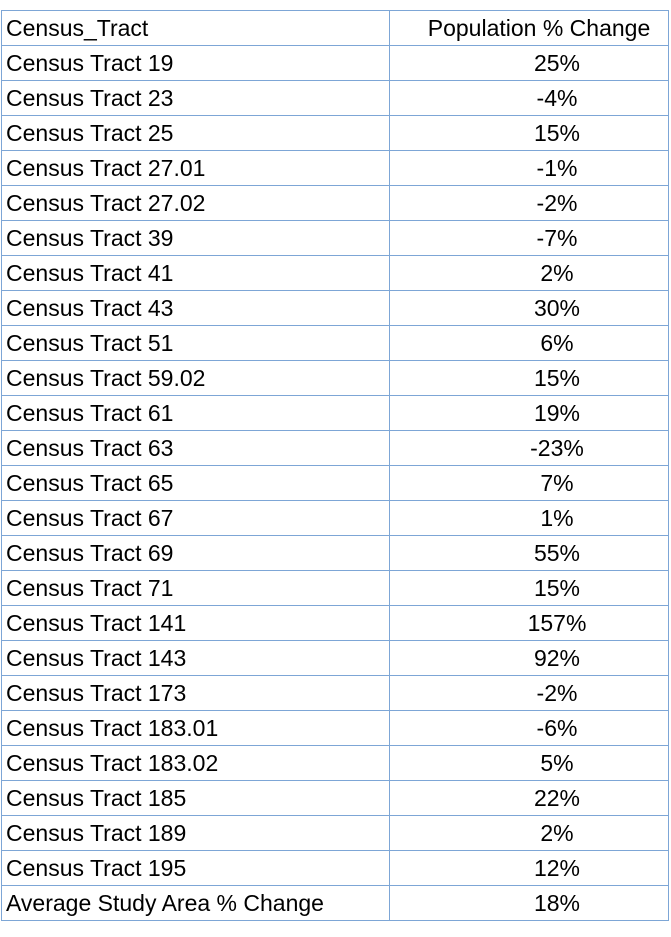 This screenshot has height=937, width=671. I want to click on percent-change-cell: 157%, so click(529, 623).